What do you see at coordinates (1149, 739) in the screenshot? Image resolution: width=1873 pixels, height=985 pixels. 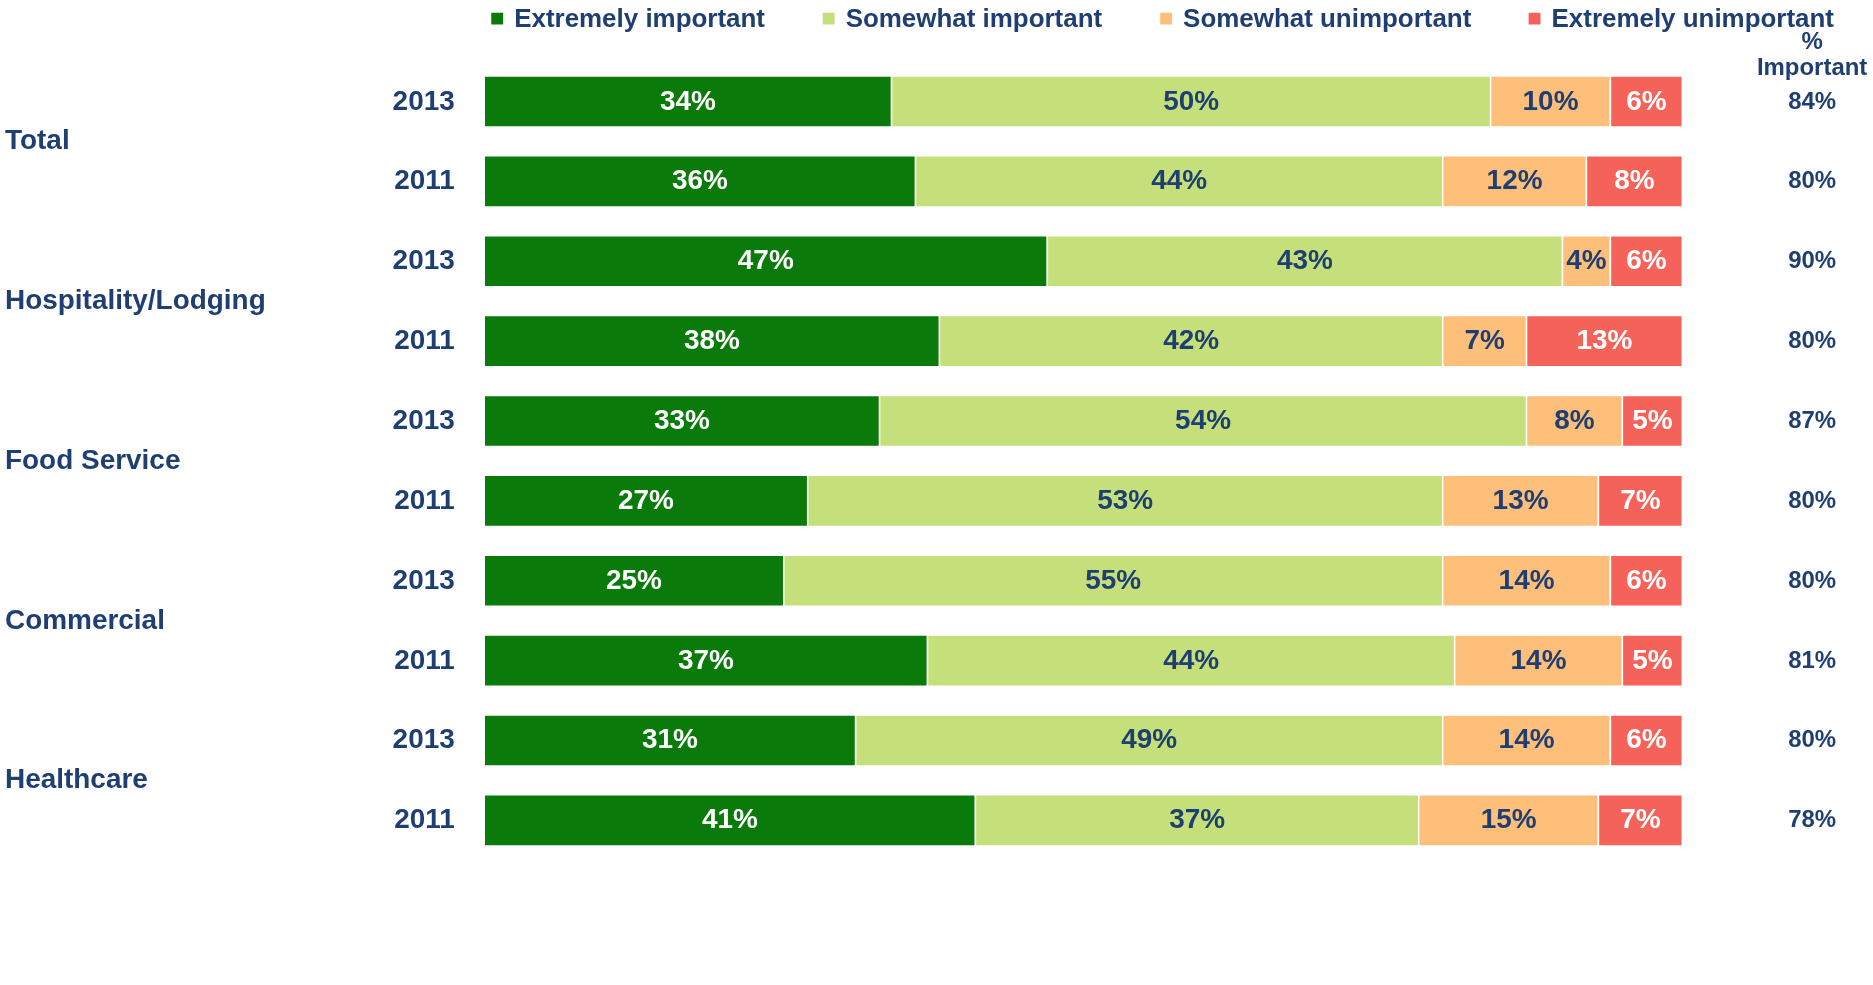 I see `data-label: 49%` at bounding box center [1149, 739].